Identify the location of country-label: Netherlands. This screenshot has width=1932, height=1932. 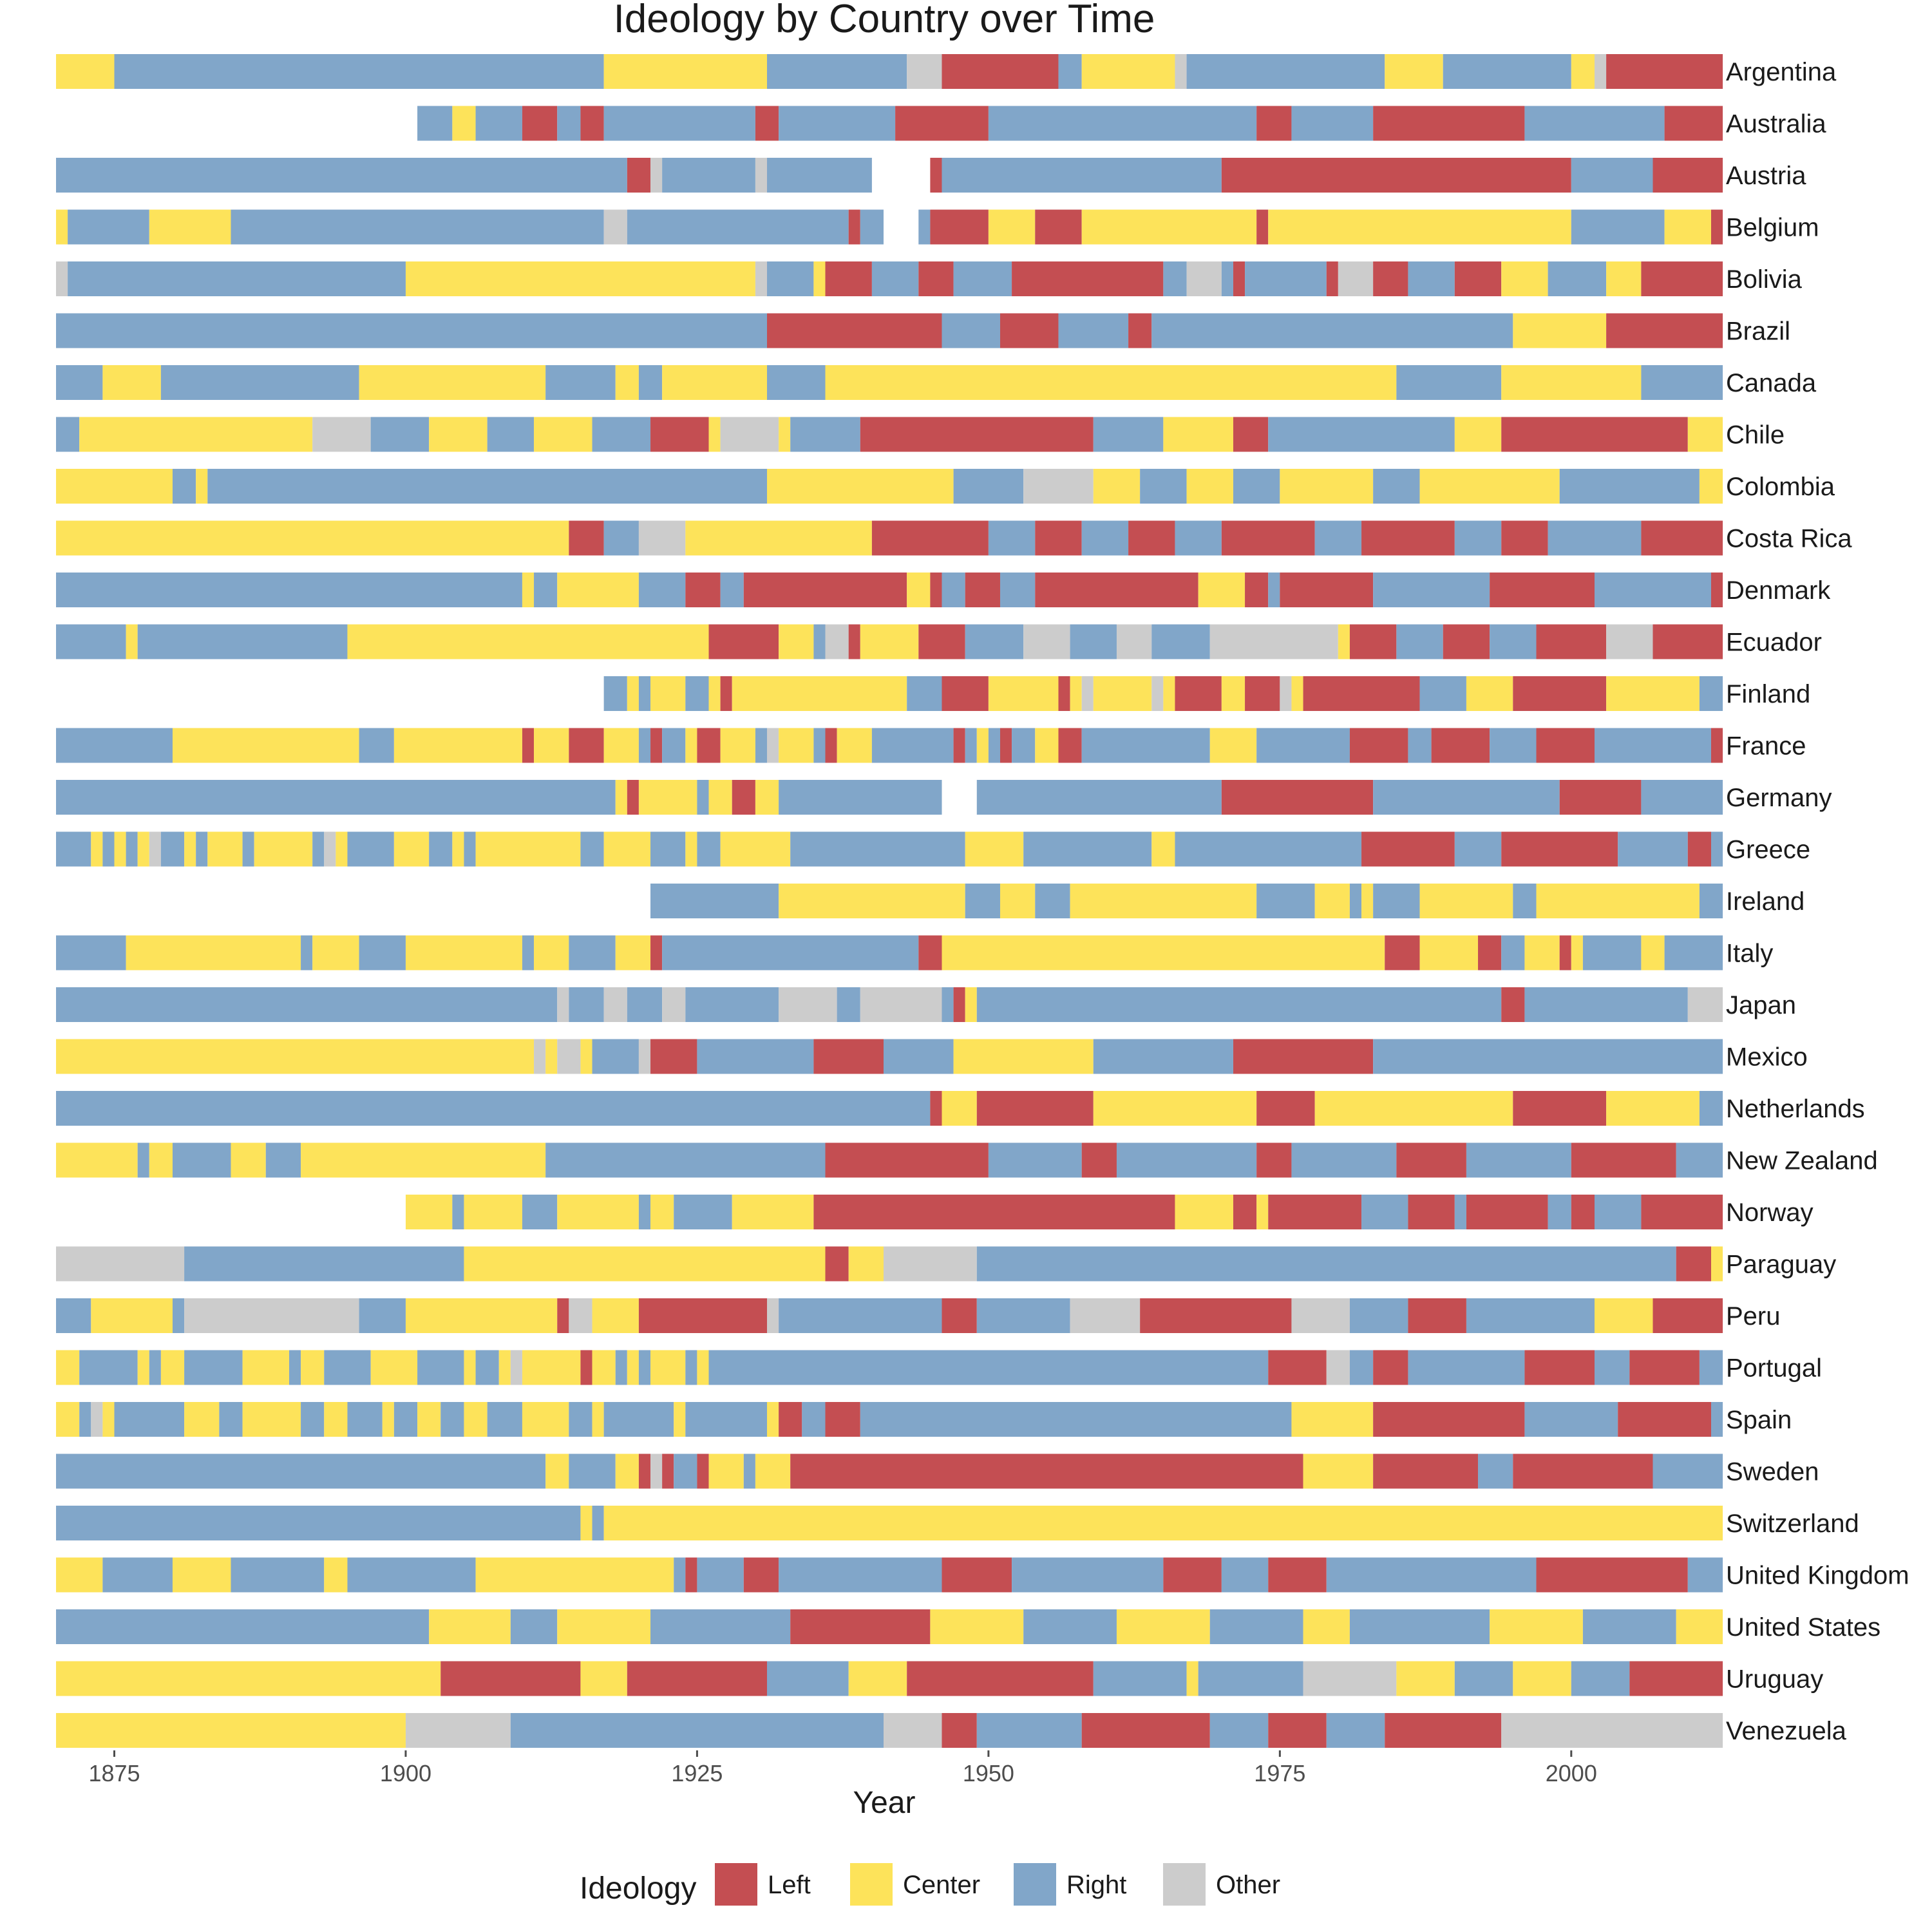
(1795, 1109).